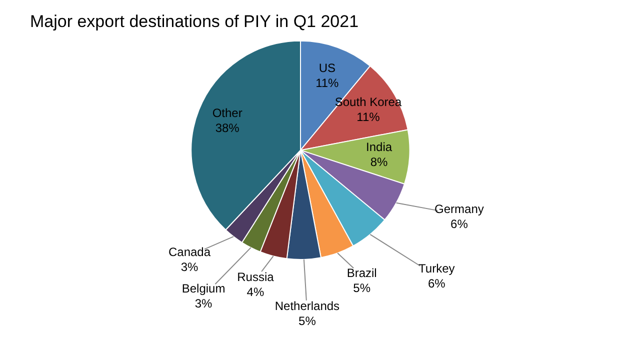 The image size is (643, 340). What do you see at coordinates (227, 113) in the screenshot?
I see `slice-label: Other` at bounding box center [227, 113].